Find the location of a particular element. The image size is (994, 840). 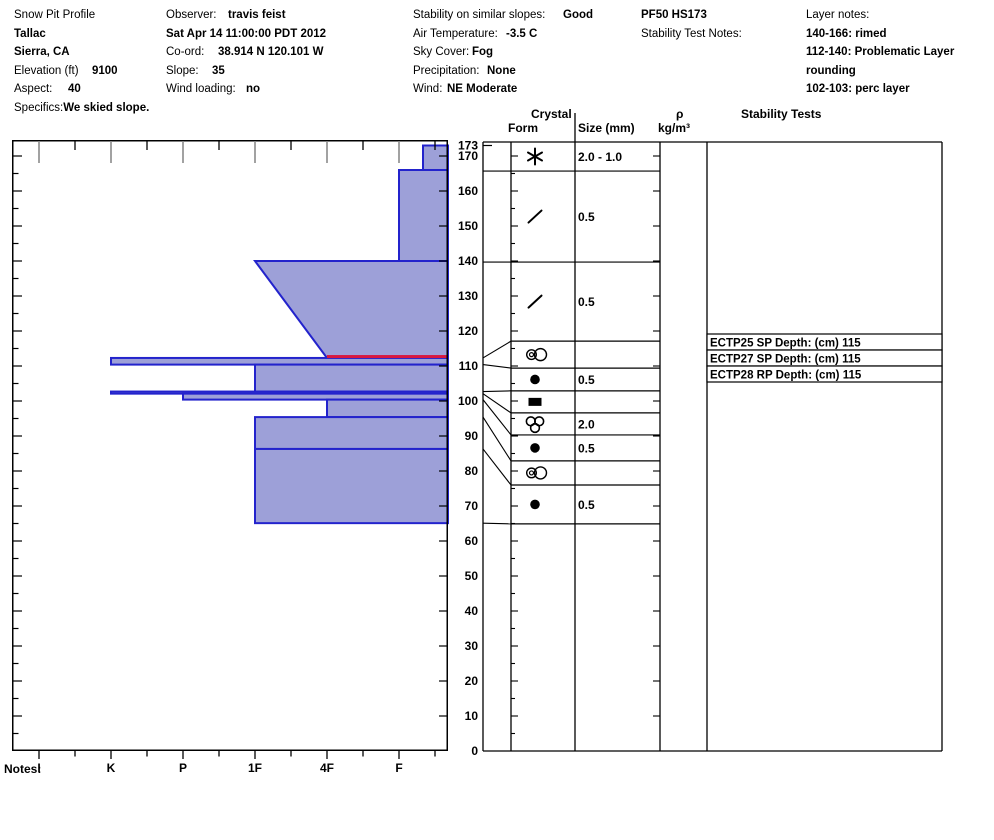

pit-location: Tallac is located at coordinates (30, 33).